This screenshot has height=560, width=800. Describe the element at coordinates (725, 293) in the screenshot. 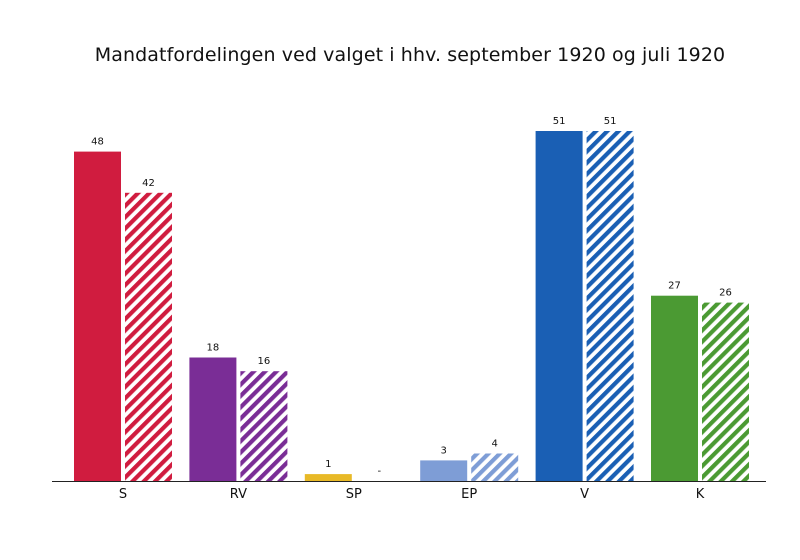

I see `value-label-k-hatched: 26` at that location.